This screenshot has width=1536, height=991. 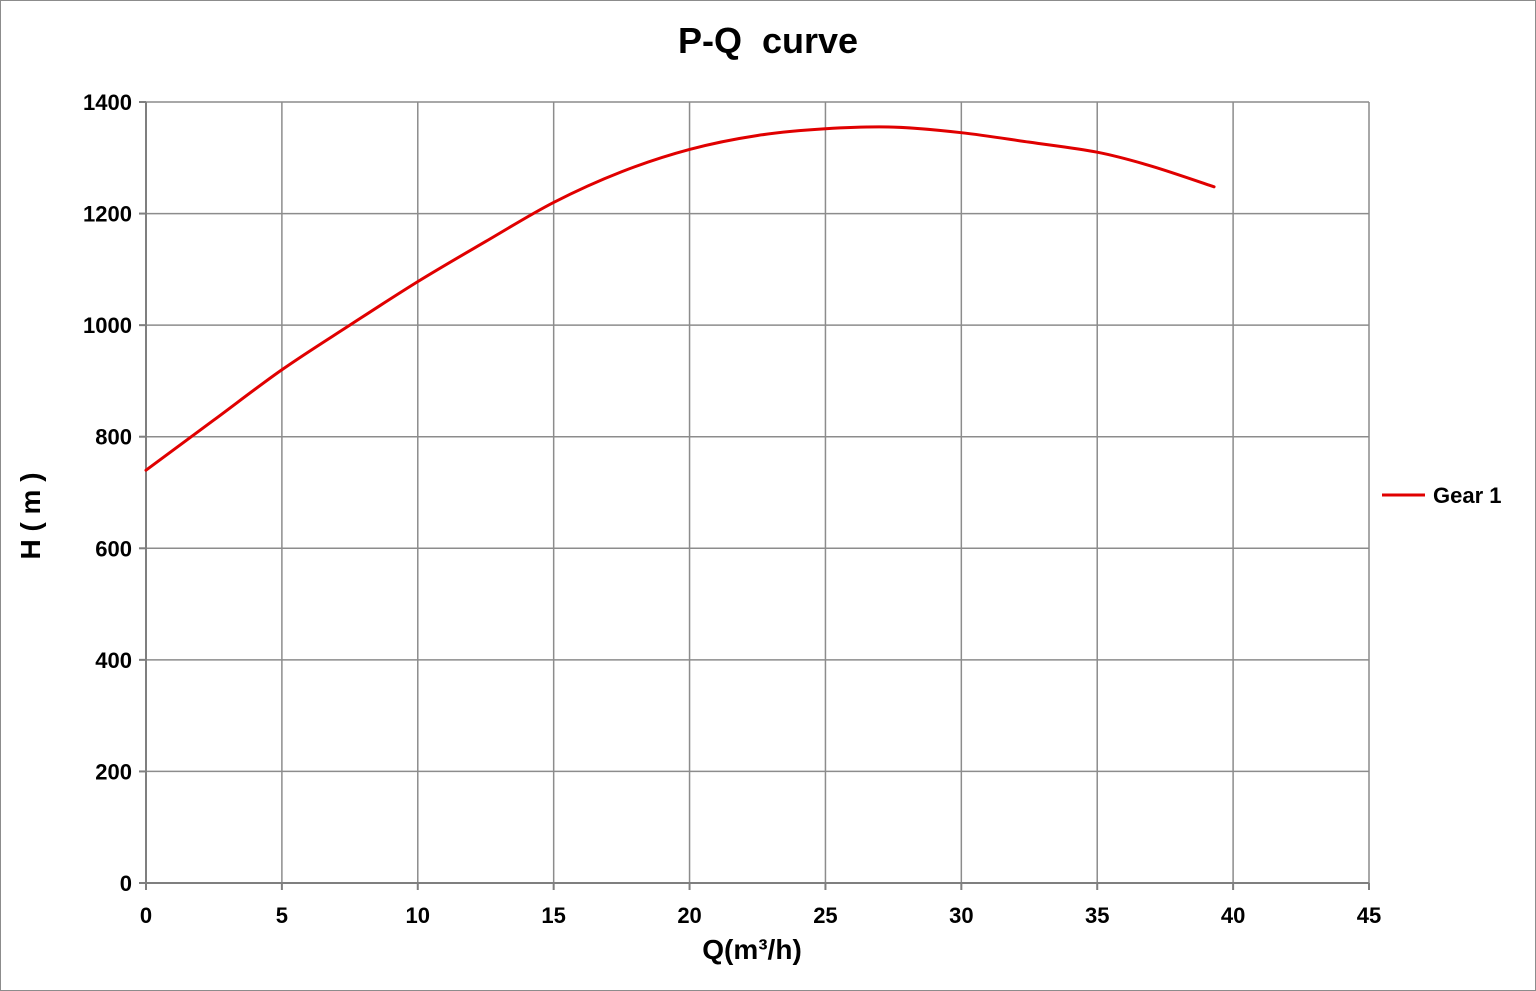 What do you see at coordinates (113, 437) in the screenshot?
I see `y-tick-label: 800` at bounding box center [113, 437].